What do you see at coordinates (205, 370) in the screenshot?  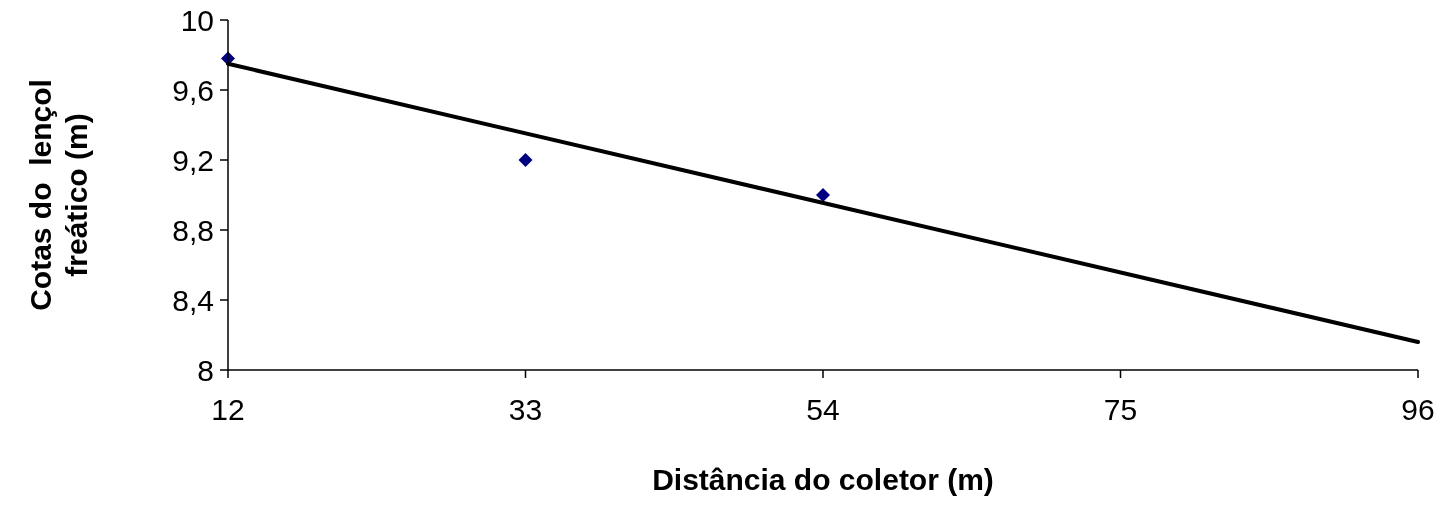 I see `y-tick-label: 8` at bounding box center [205, 370].